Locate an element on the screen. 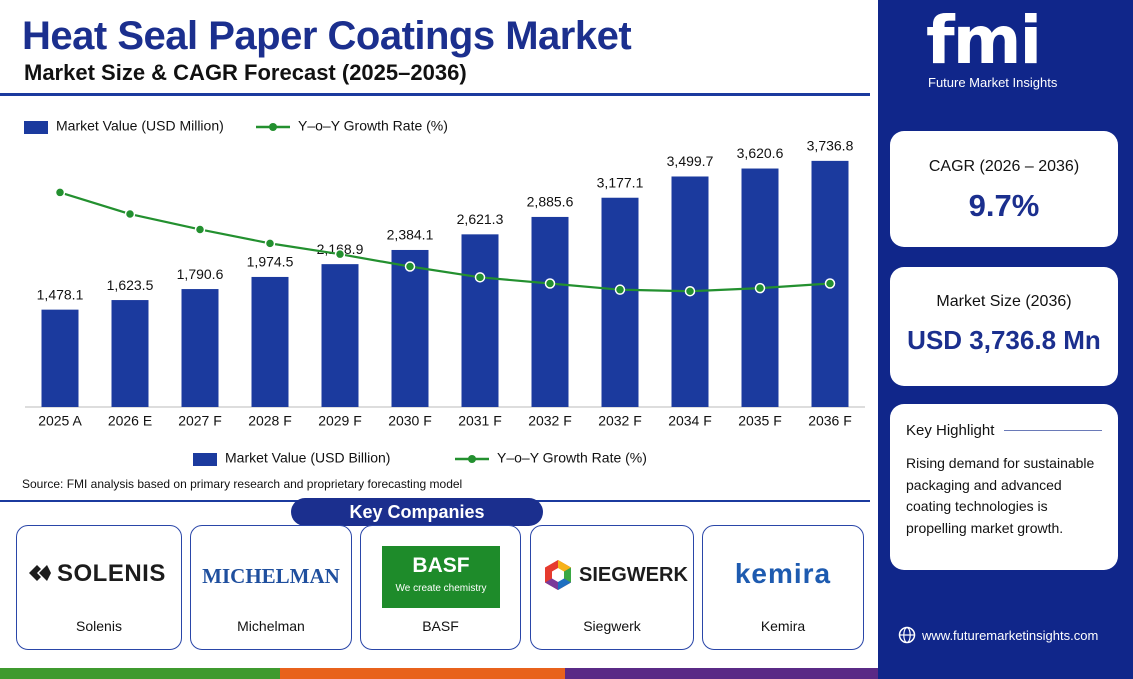 This screenshot has width=1133, height=679. x-tick-label: 2029 F is located at coordinates (340, 421).